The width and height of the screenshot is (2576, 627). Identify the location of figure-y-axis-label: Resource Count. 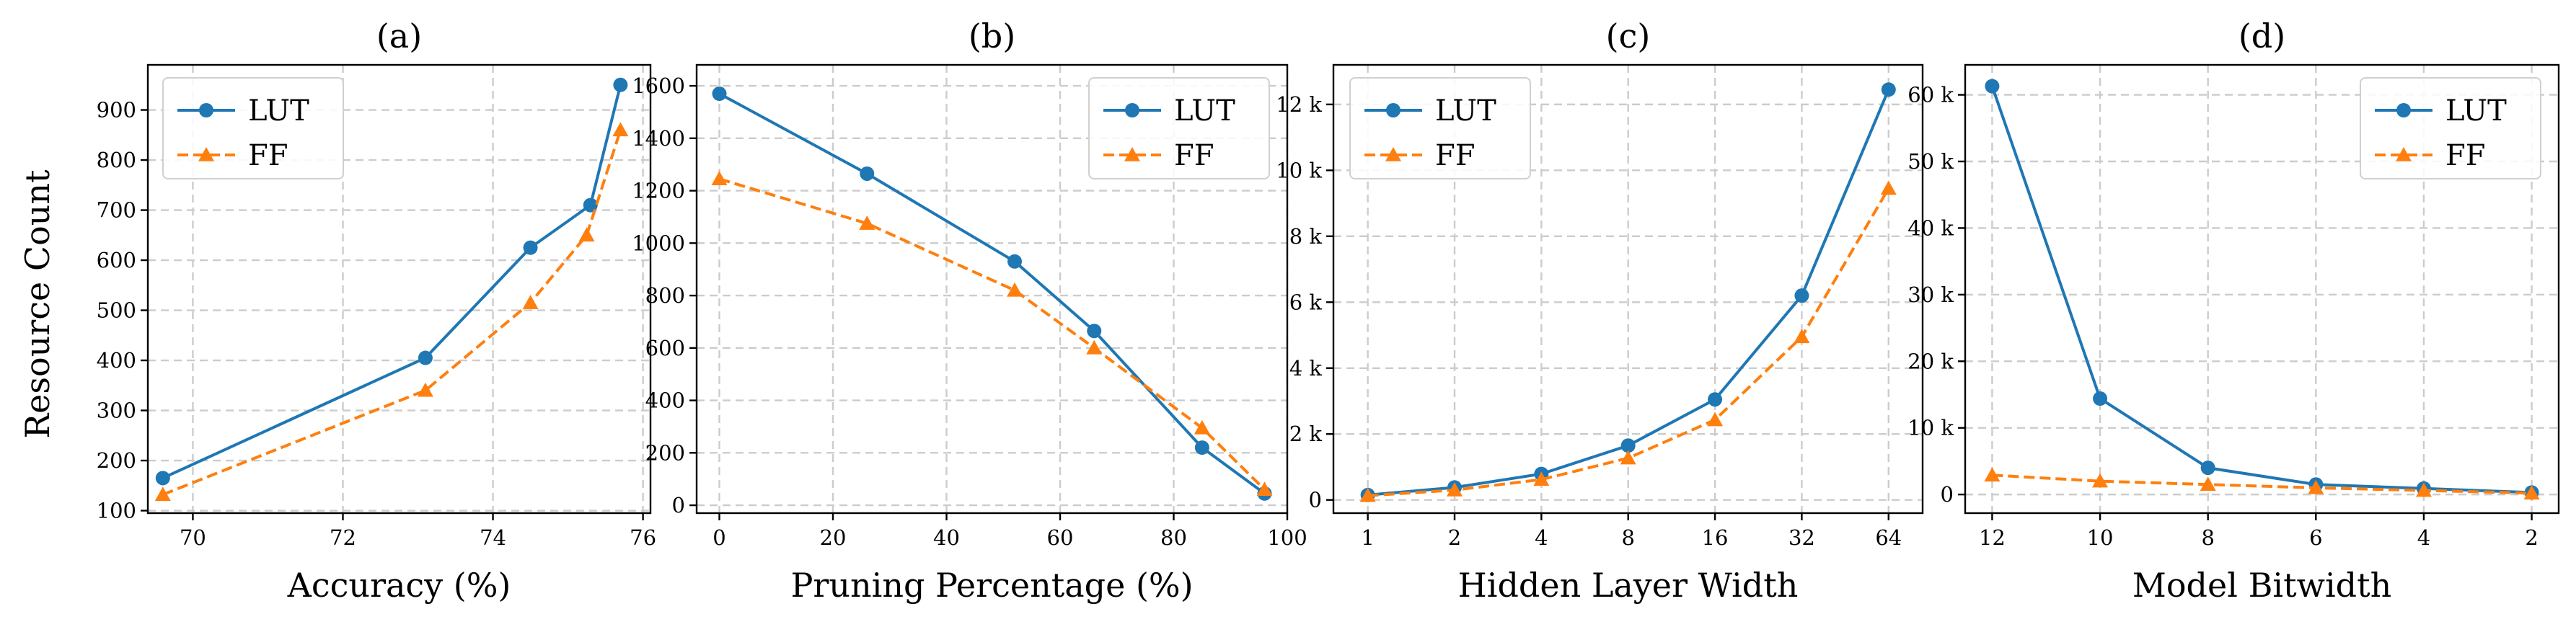
(37, 304).